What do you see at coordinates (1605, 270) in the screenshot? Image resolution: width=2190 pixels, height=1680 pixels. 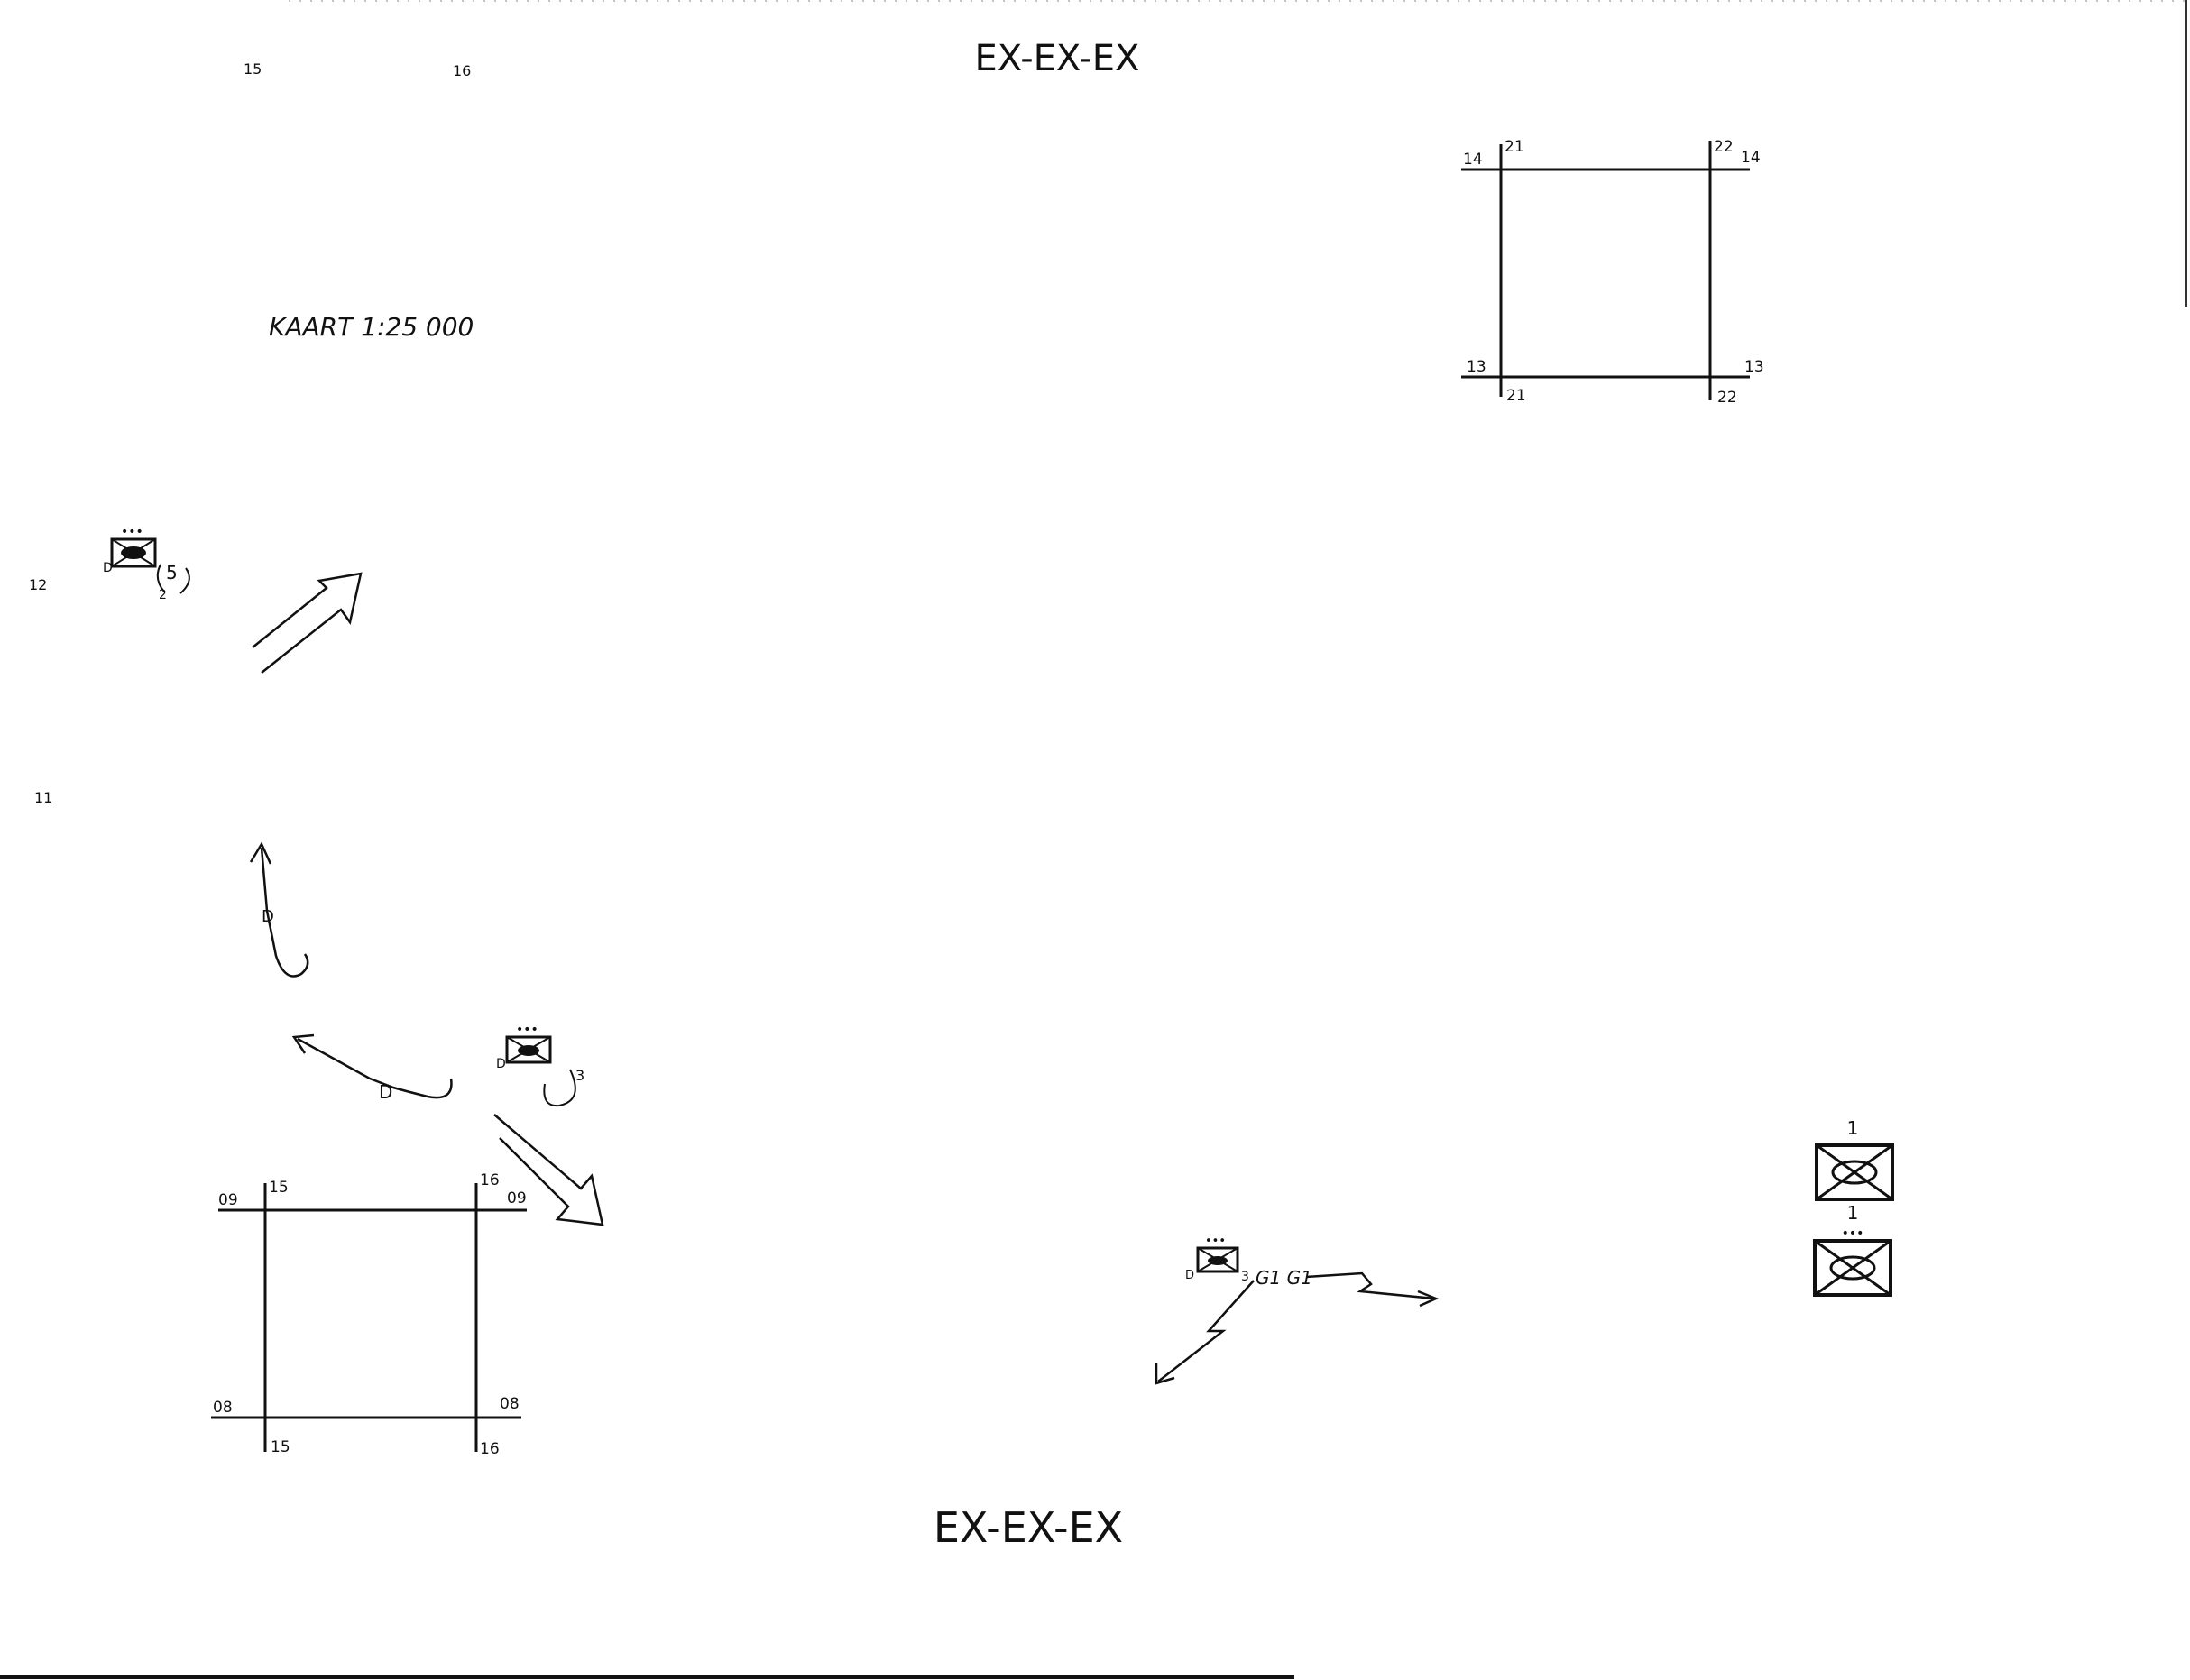 I see `grid-square-top-right` at bounding box center [1605, 270].